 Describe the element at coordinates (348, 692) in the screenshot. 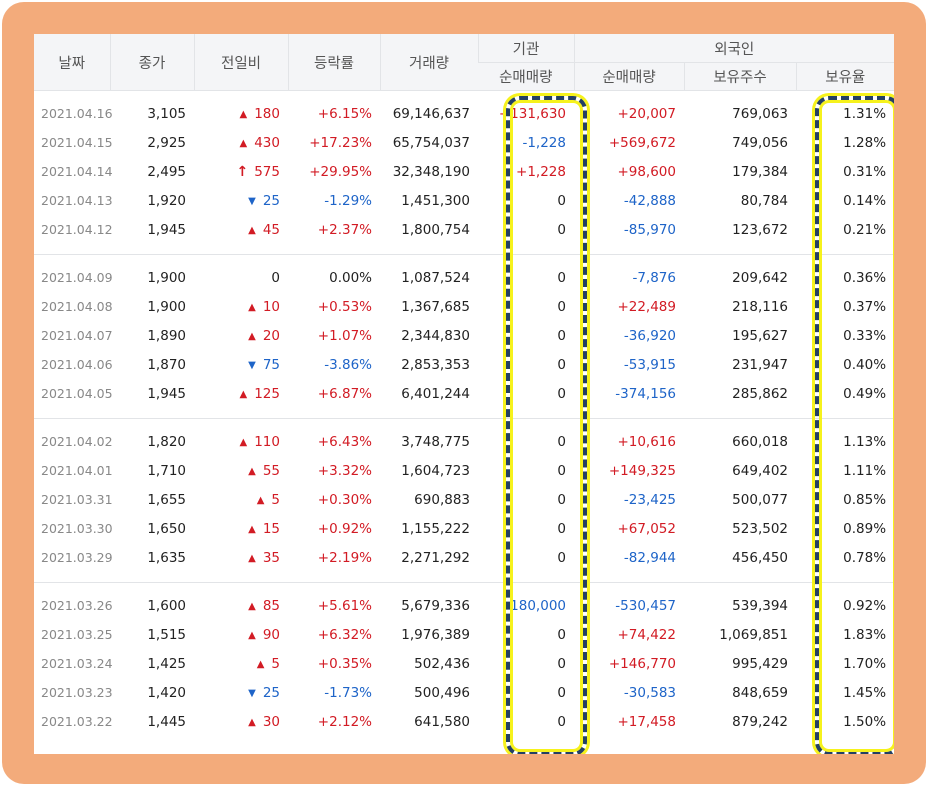

I see `rate-cell: -1.73%` at that location.